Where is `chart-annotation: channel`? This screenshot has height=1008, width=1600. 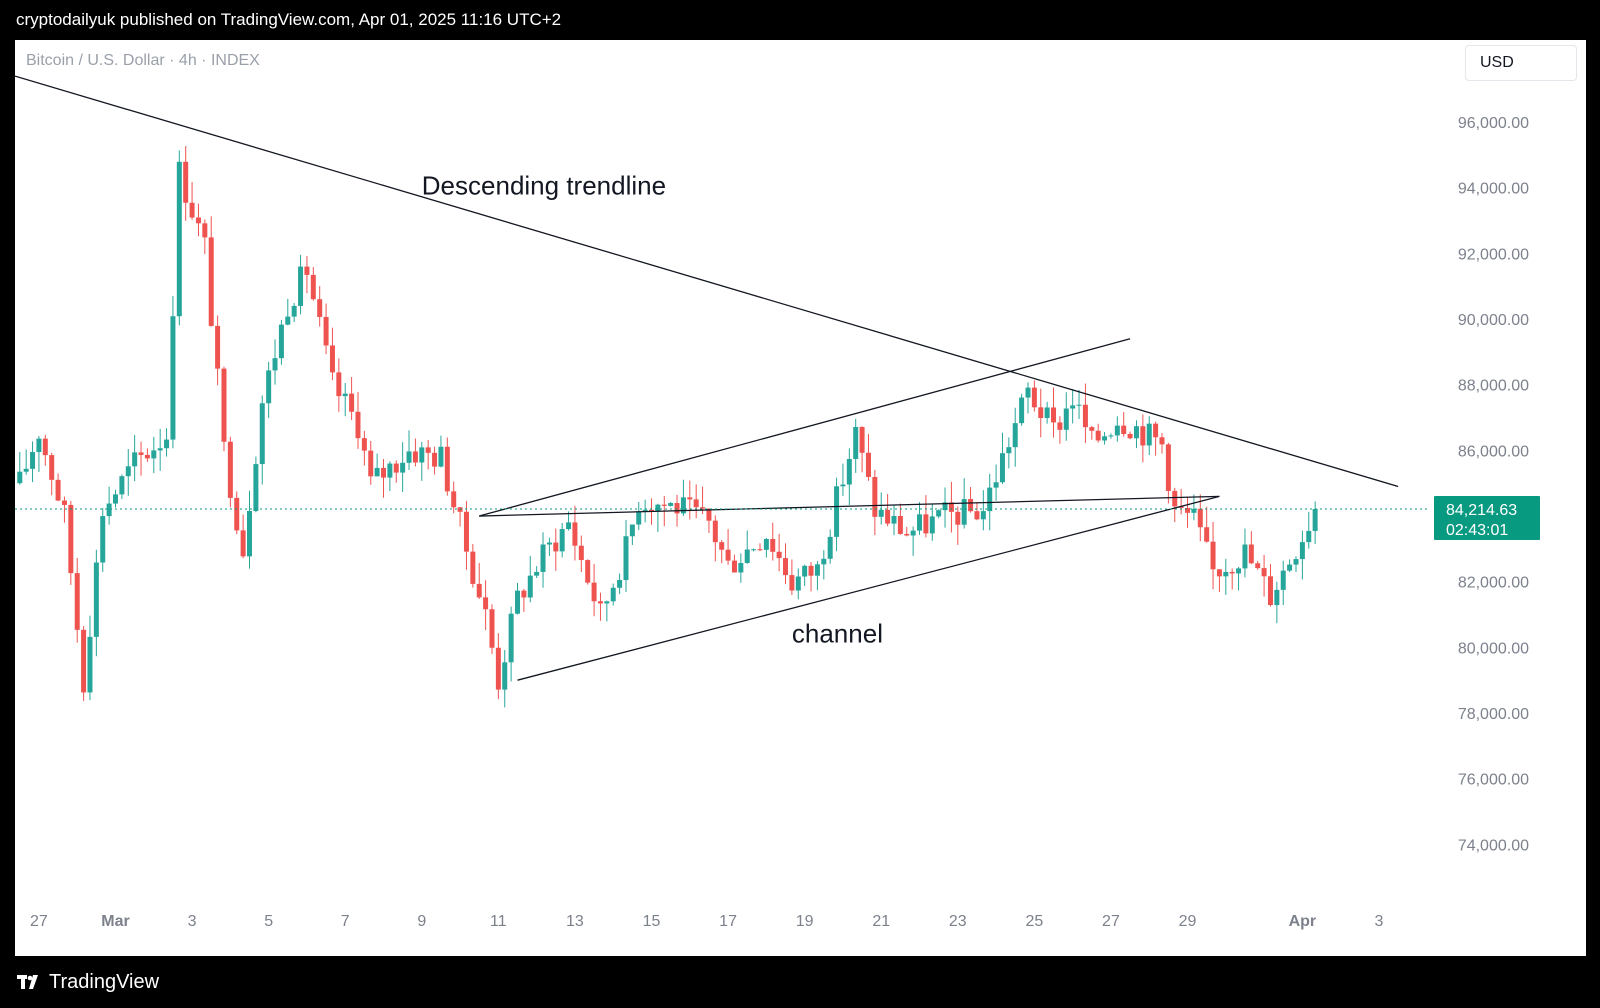 chart-annotation: channel is located at coordinates (837, 633).